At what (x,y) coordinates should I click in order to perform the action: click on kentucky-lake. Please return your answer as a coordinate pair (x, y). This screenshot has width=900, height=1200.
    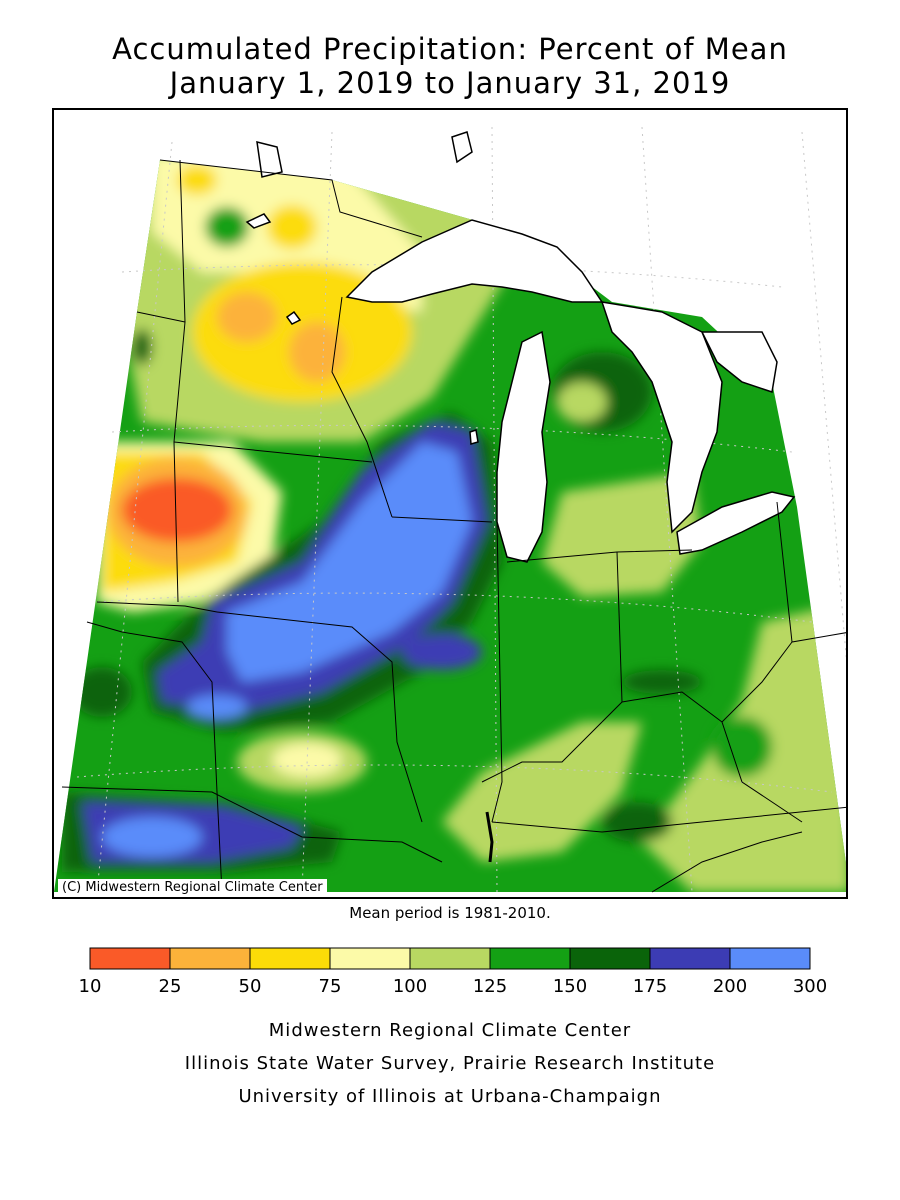
    Looking at the image, I should click on (489, 837).